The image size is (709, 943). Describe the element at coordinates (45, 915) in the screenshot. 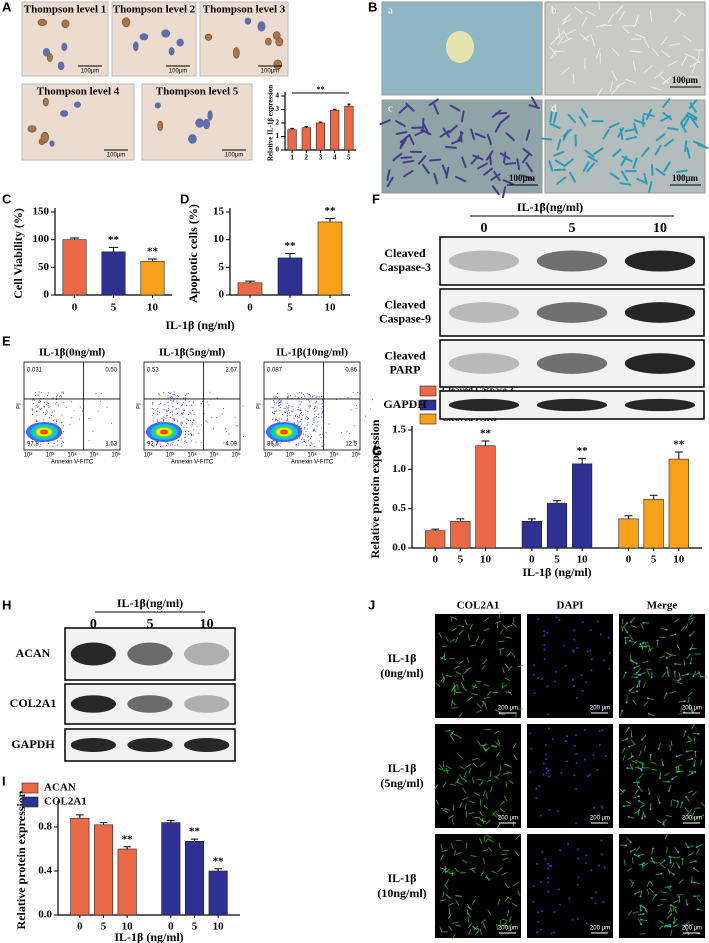

I see `y-tick-label: 0.0` at that location.